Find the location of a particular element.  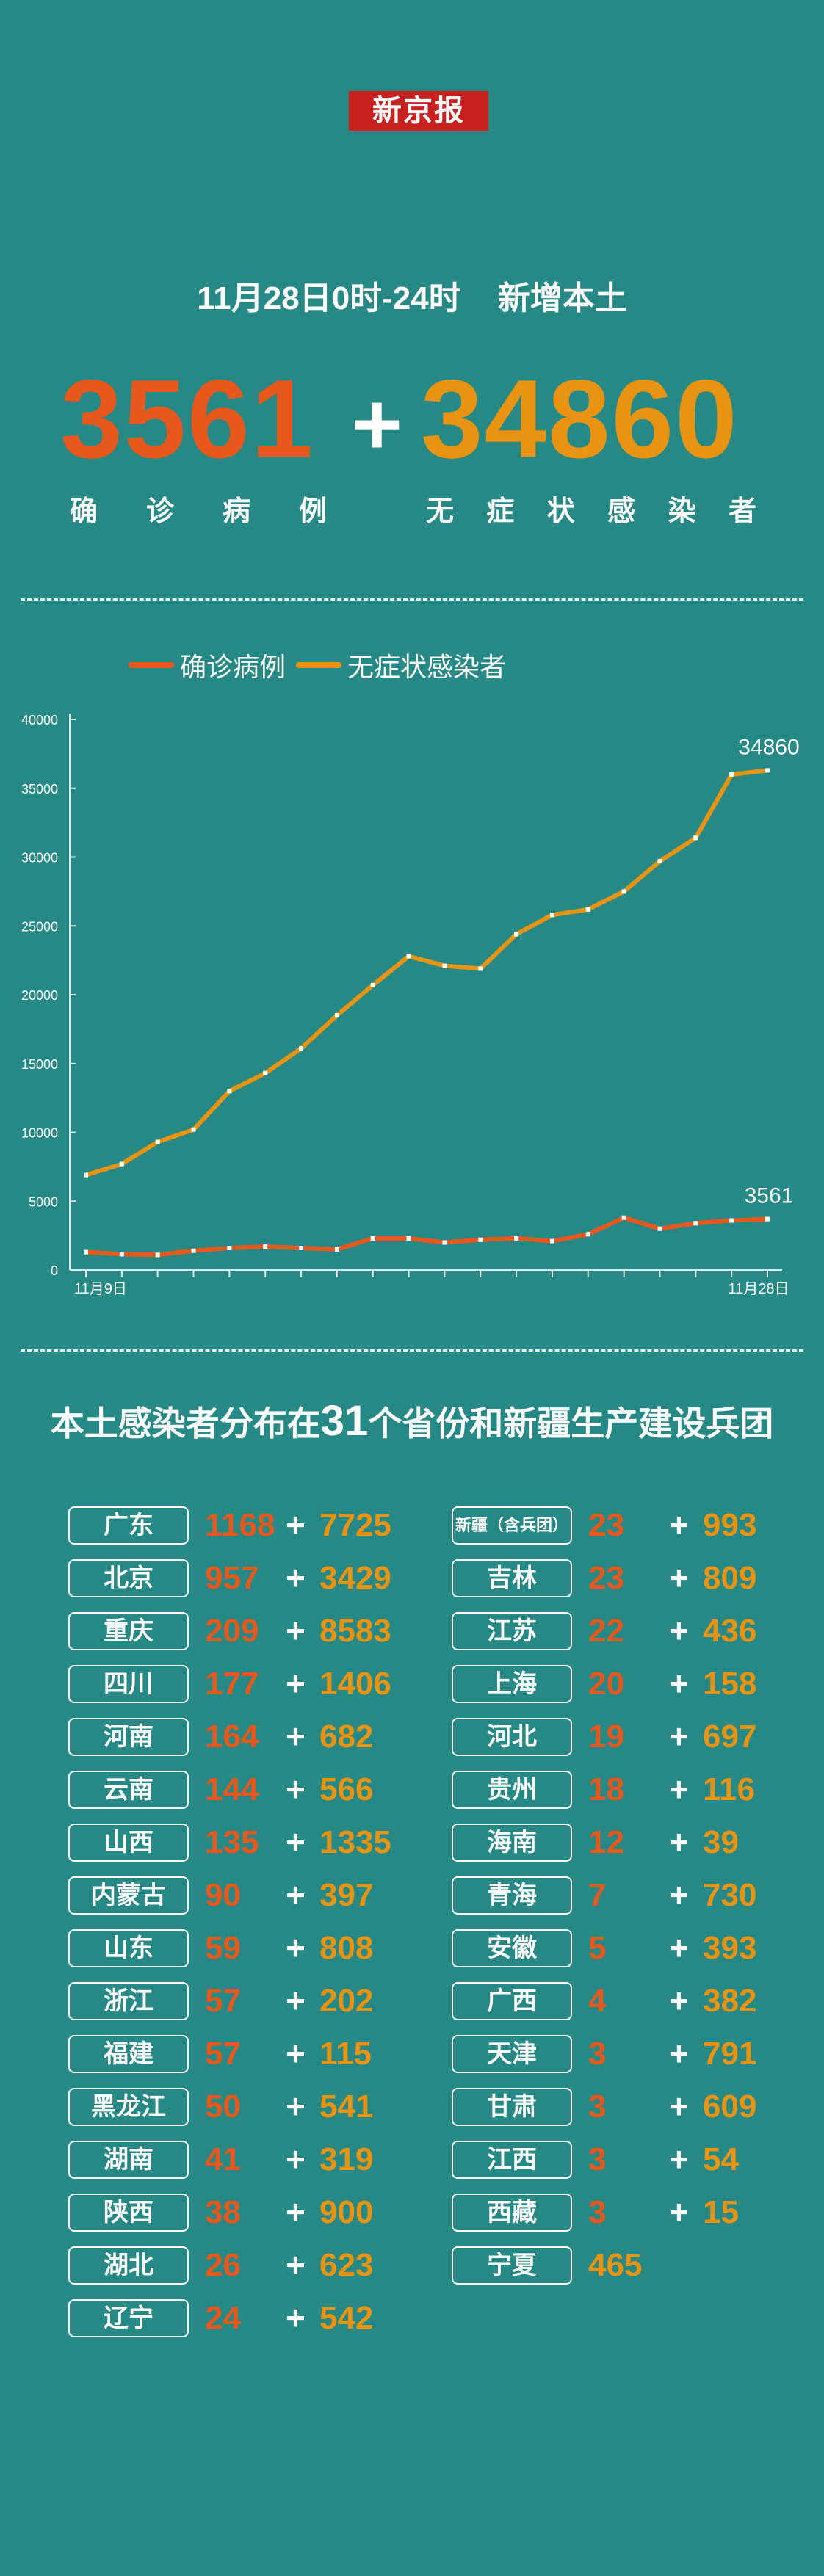

province-name: 广西 is located at coordinates (512, 2001).